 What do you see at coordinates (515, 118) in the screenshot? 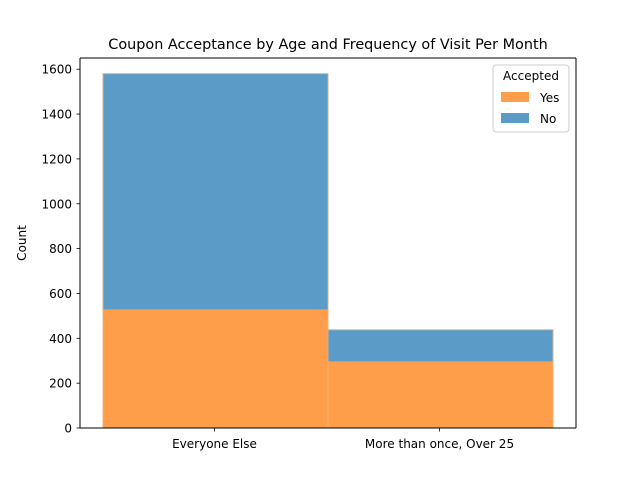
I see `legend-swatch-no` at bounding box center [515, 118].